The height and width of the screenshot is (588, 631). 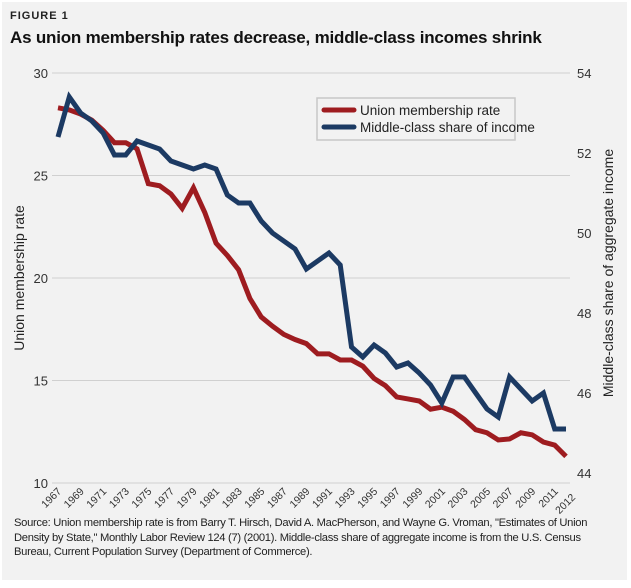 What do you see at coordinates (187, 498) in the screenshot?
I see `x-tick-label: 1979` at bounding box center [187, 498].